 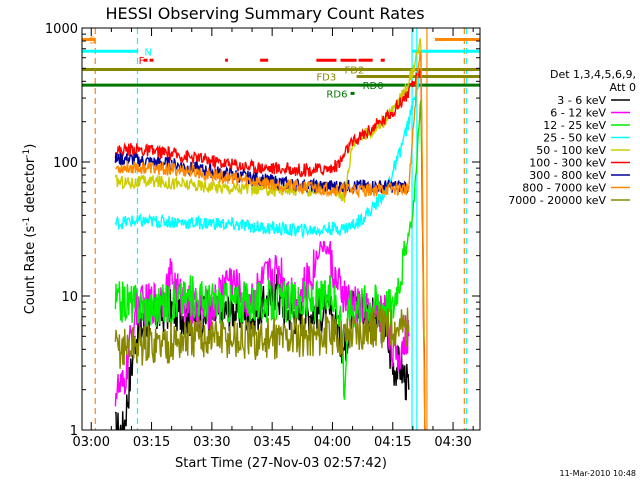 What do you see at coordinates (271, 442) in the screenshot?
I see `x-tick-label-3: 03:45` at bounding box center [271, 442].